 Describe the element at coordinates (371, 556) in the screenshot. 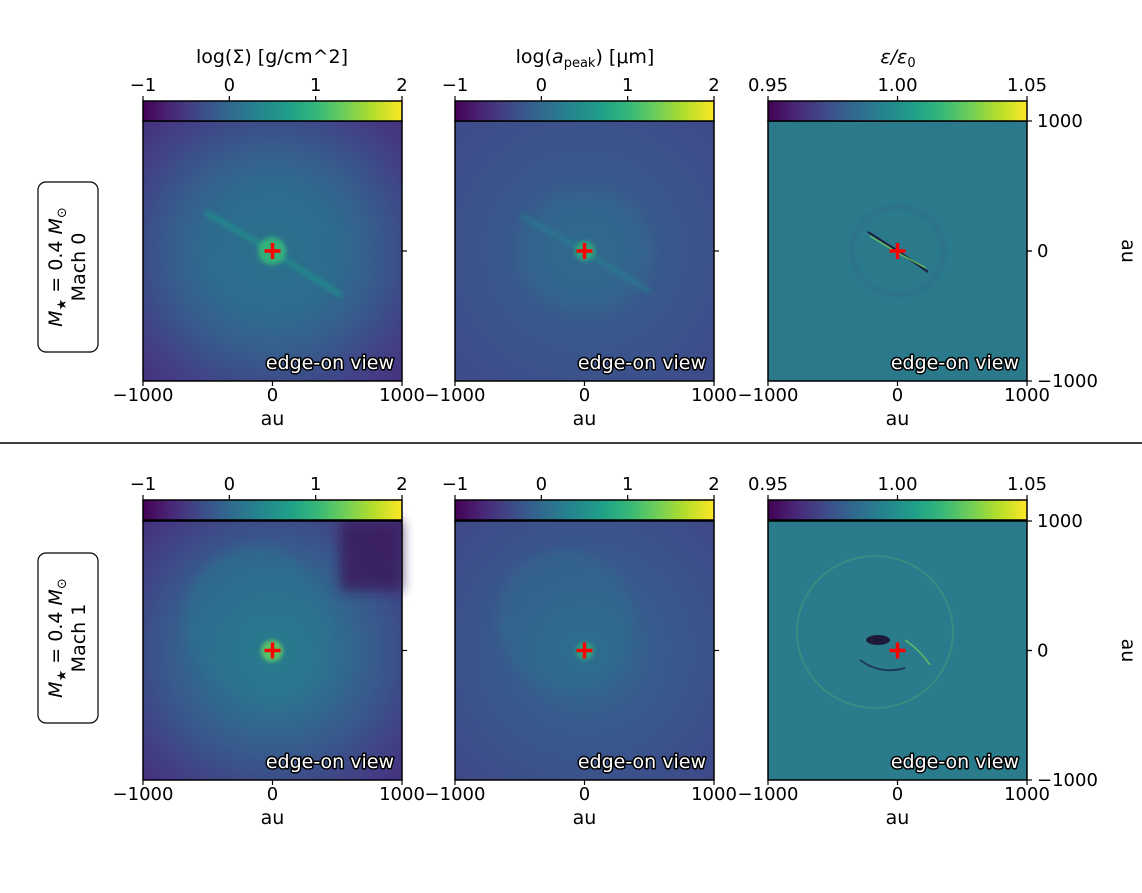

I see `dark-corner-region` at that location.